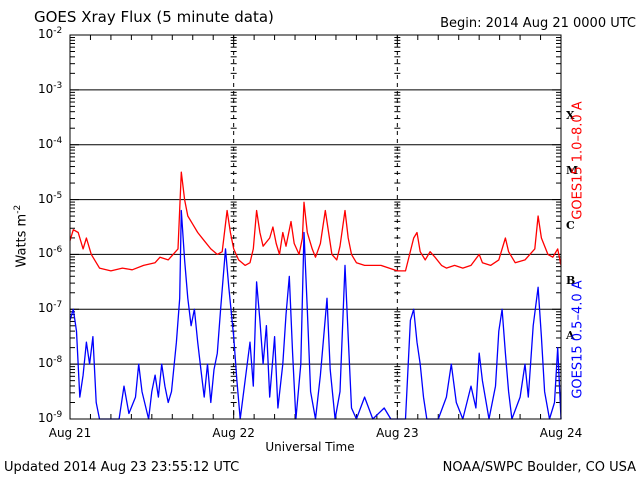  I want to click on y-tick-exp: -6, so click(58, 250).